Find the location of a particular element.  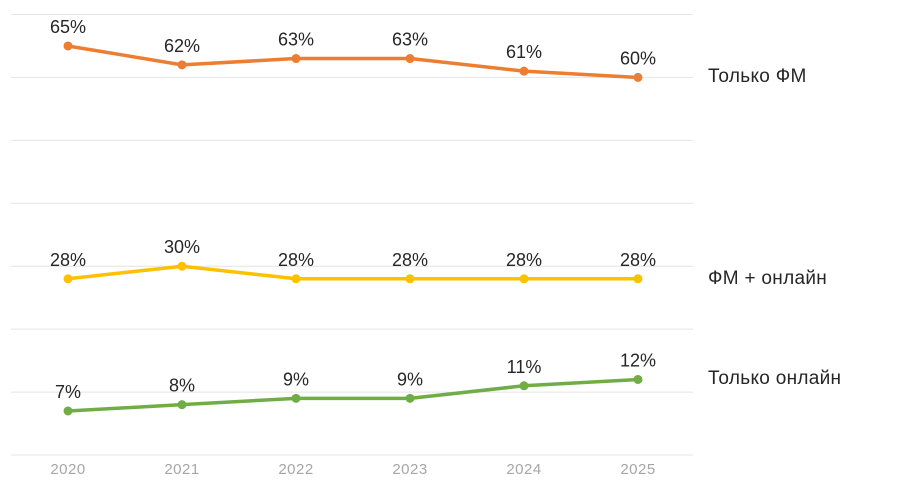

x-tick-2021: 2021 is located at coordinates (182, 469).